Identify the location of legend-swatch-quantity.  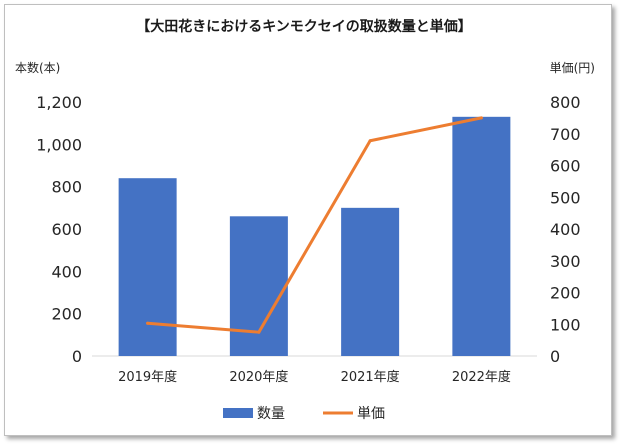
(238, 413).